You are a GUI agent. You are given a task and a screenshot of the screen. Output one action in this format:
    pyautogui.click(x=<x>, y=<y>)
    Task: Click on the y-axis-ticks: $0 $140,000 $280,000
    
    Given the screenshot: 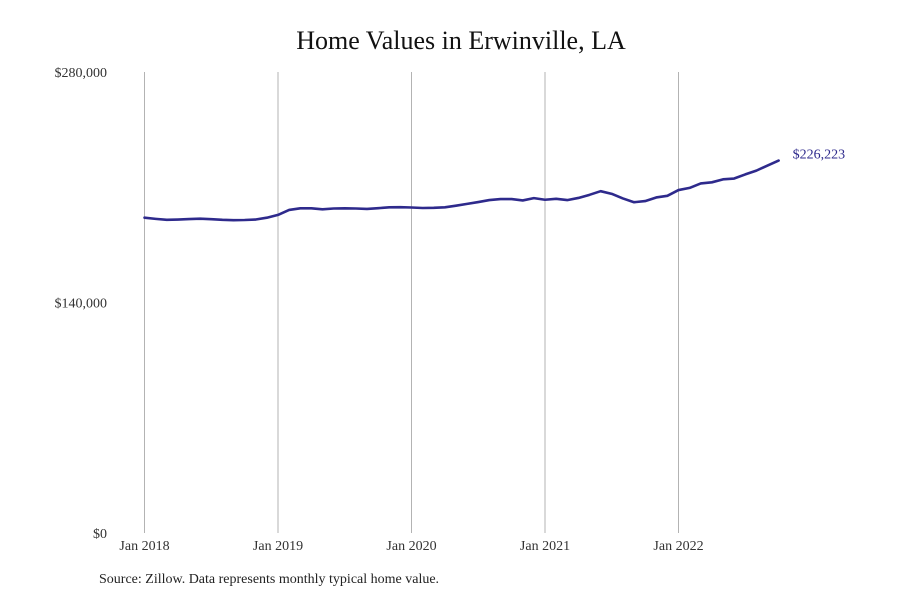 What is the action you would take?
    pyautogui.click(x=81, y=304)
    